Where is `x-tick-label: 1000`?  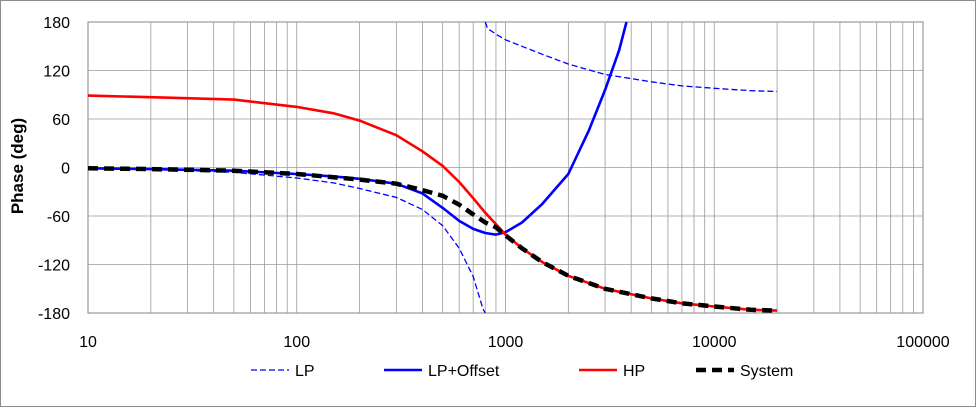
x-tick-label: 1000 is located at coordinates (506, 342).